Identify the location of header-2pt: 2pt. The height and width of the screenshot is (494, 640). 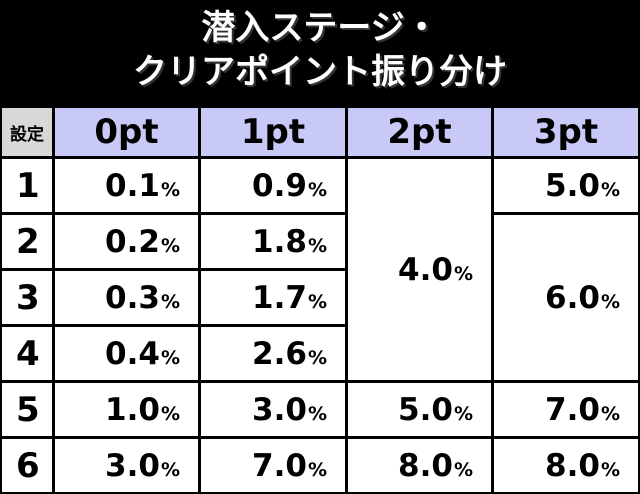
(419, 132).